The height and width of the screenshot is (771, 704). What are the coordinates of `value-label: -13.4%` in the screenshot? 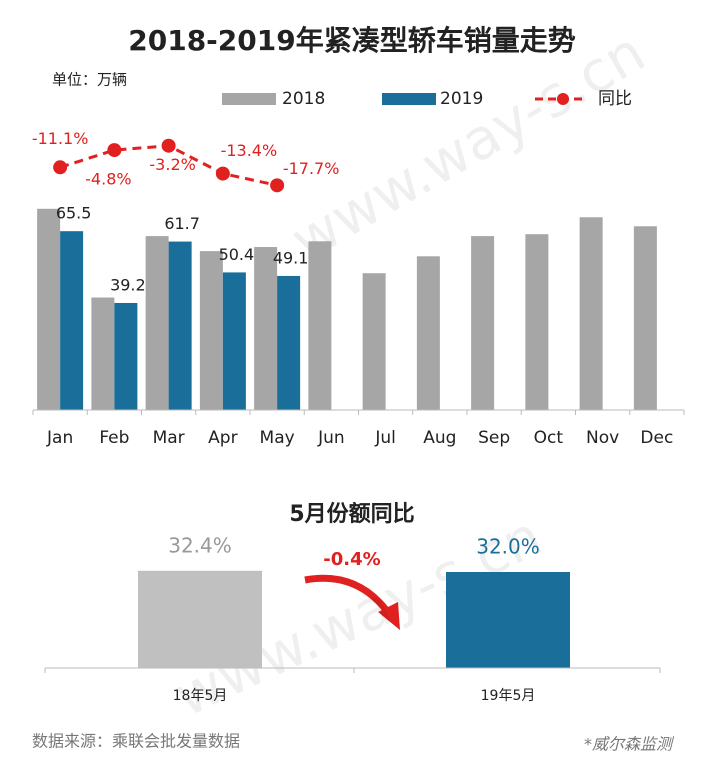 It's located at (249, 150).